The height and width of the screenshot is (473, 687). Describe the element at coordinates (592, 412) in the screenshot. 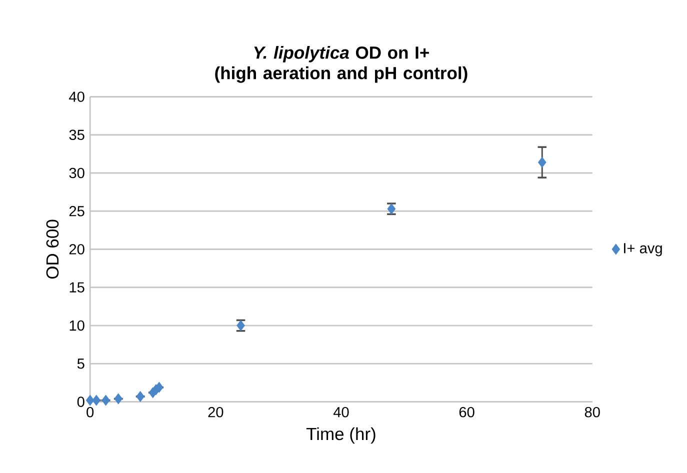

I see `x-tick-label: 80` at that location.